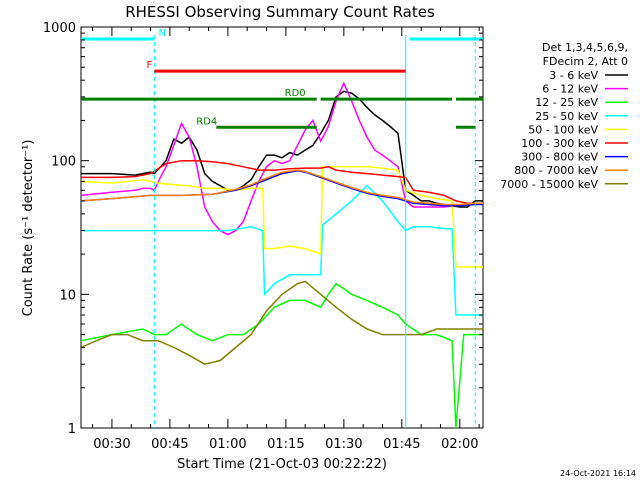 This screenshot has width=640, height=480. What do you see at coordinates (585, 61) in the screenshot?
I see `legend-header-line-1: FDecim 2, Att 0` at bounding box center [585, 61].